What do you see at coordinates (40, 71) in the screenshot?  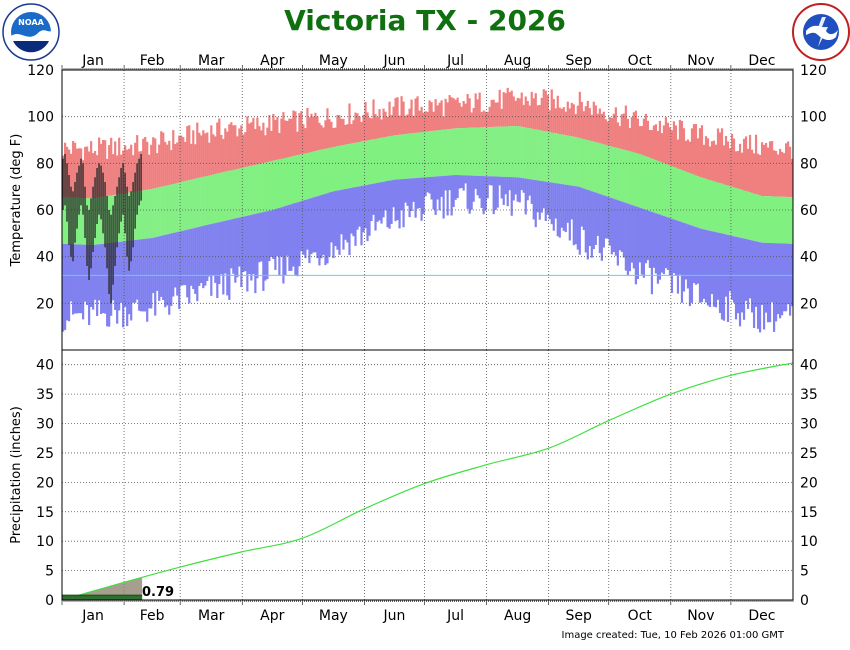 I see `temp-left-tick-label: 120` at bounding box center [40, 71].